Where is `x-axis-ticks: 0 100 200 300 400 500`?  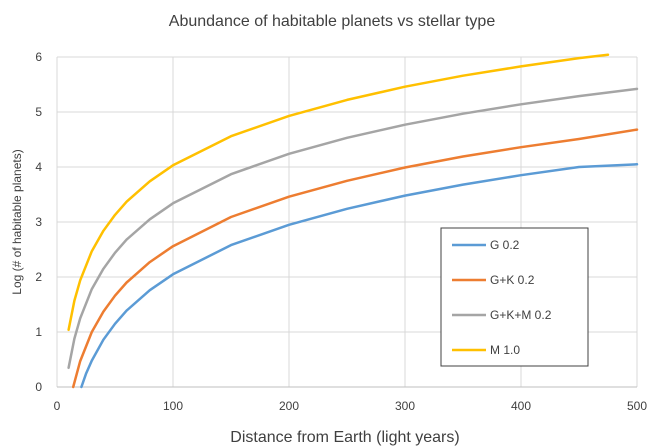
x-axis-ticks: 0 100 200 300 400 500 is located at coordinates (351, 406).